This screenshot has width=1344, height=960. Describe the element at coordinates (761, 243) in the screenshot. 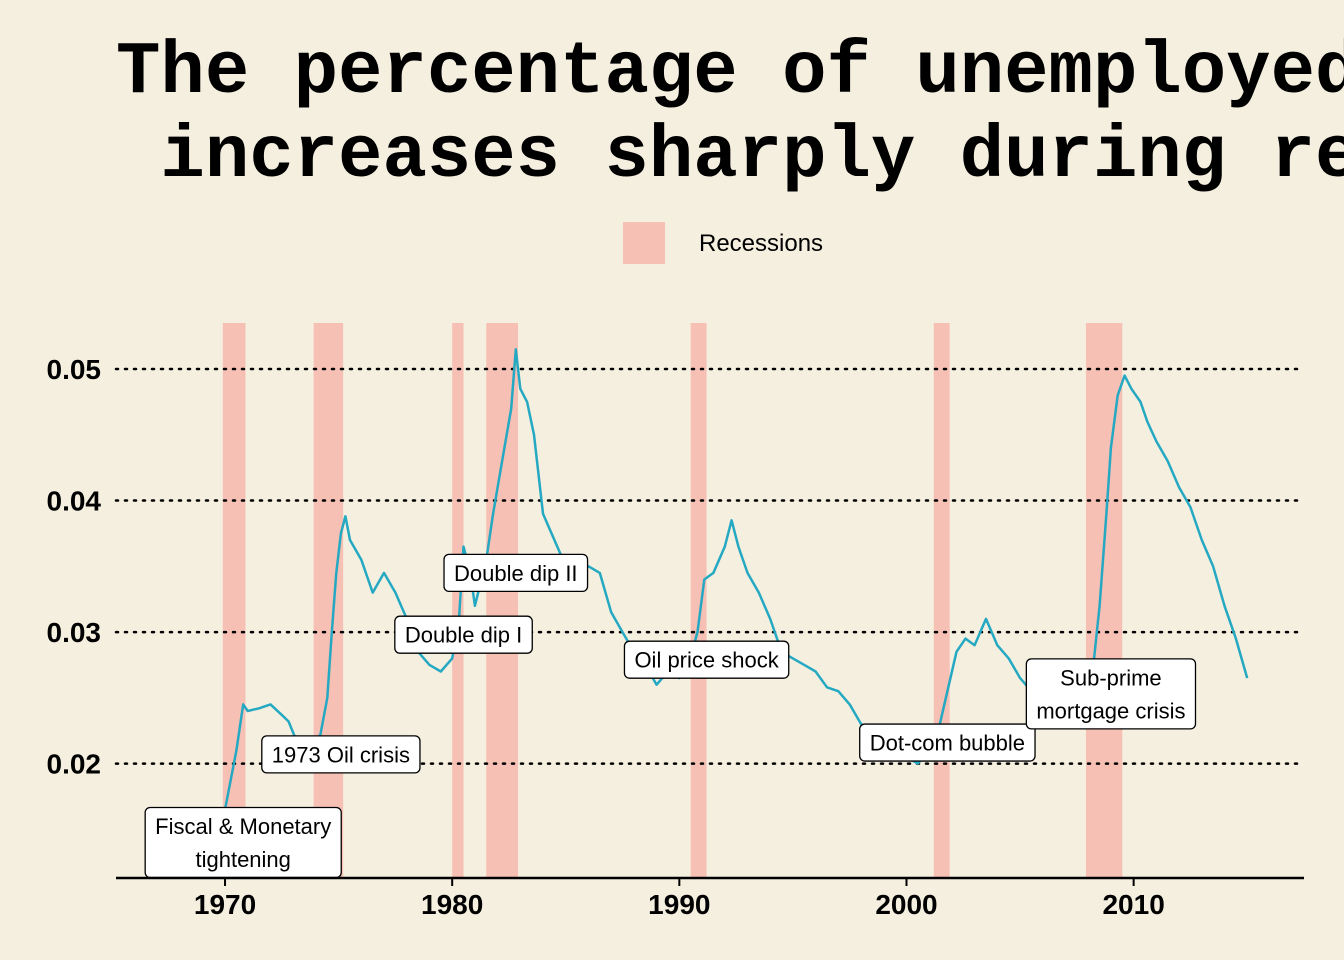

I see `legend-label-recessions: Recessions` at that location.